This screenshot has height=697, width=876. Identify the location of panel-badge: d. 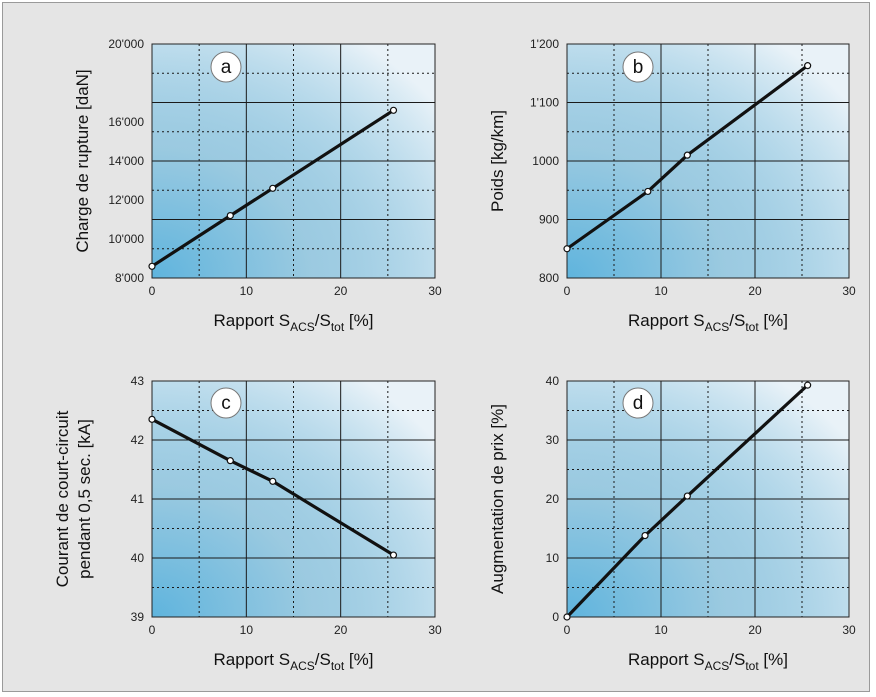
(638, 403).